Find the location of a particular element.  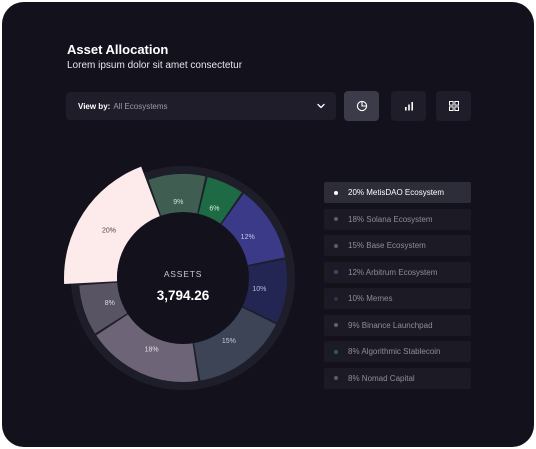

pie-slice-label: 12% is located at coordinates (248, 237).